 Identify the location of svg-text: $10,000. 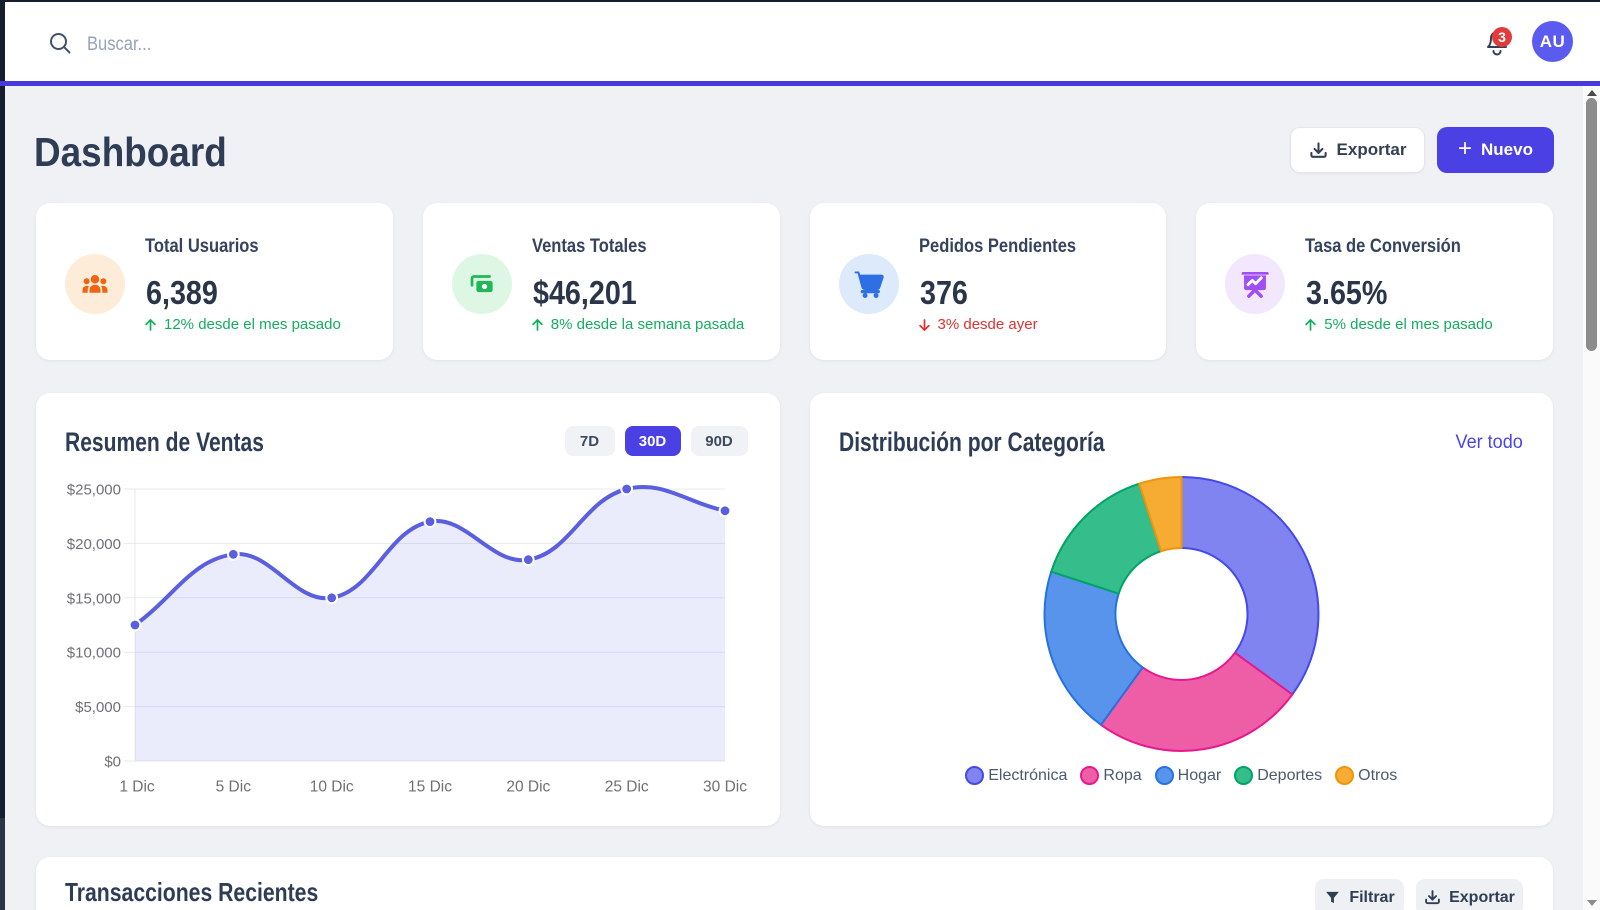
(94, 653).